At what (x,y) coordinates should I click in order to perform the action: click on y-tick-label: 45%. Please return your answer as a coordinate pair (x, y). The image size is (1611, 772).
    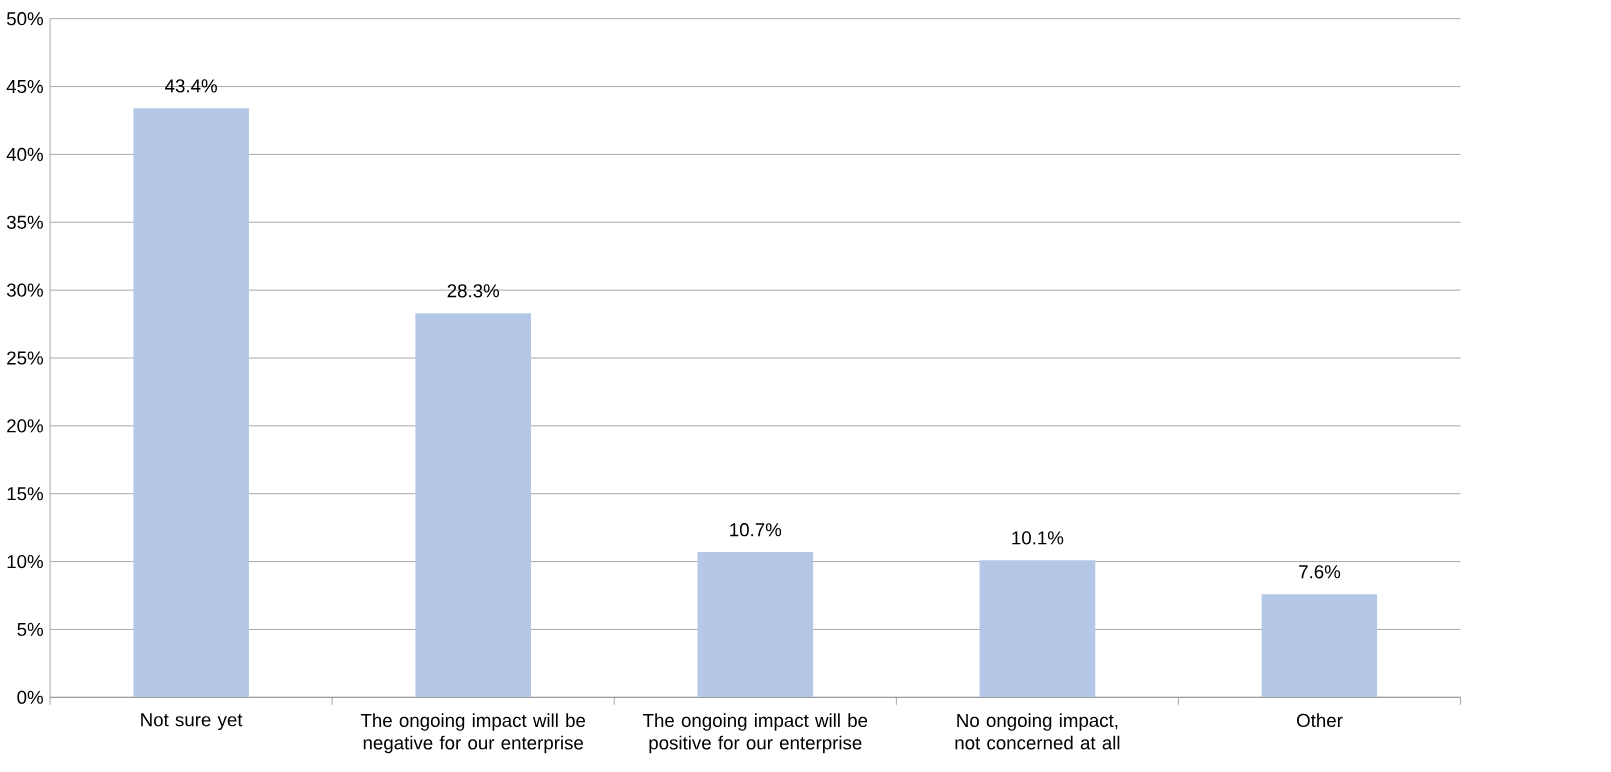
    Looking at the image, I should click on (24, 86).